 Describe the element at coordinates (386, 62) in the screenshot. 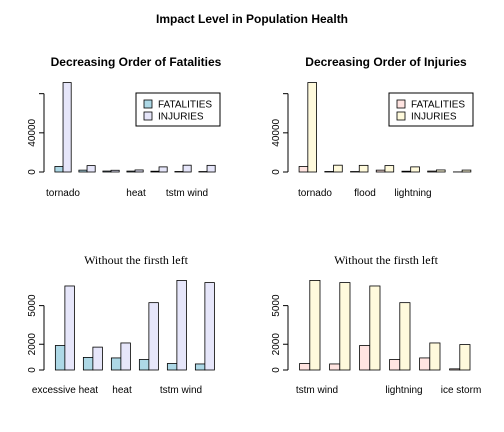

I see `panel-title: Decreasing Order of Injuries` at that location.